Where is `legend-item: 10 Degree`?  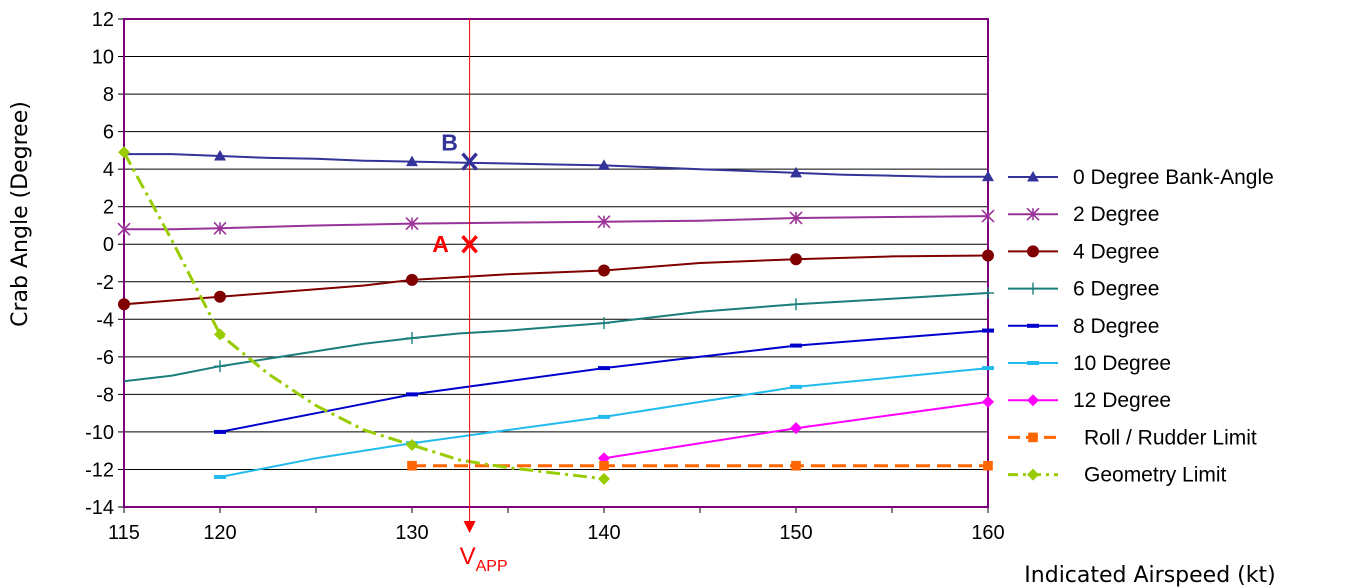
legend-item: 10 Degree is located at coordinates (1089, 363).